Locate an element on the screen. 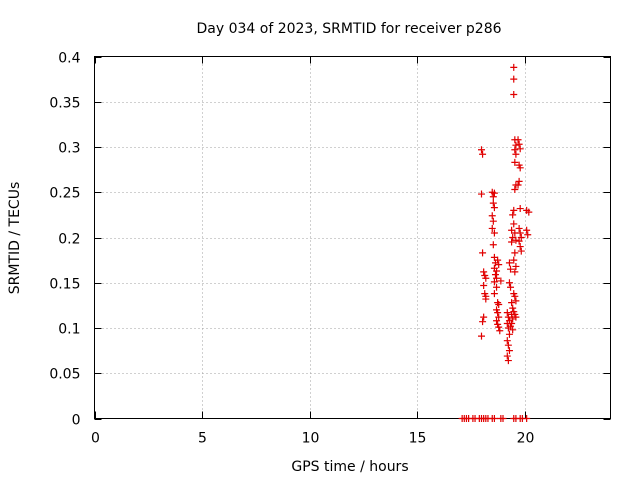  y-tick-label: 0.35 is located at coordinates (64, 104).